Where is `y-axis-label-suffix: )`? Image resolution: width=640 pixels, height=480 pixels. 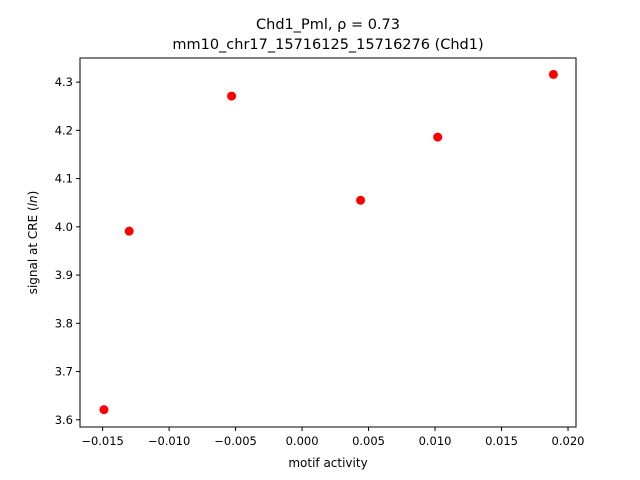
y-axis-label-suffix: ) is located at coordinates (33, 193).